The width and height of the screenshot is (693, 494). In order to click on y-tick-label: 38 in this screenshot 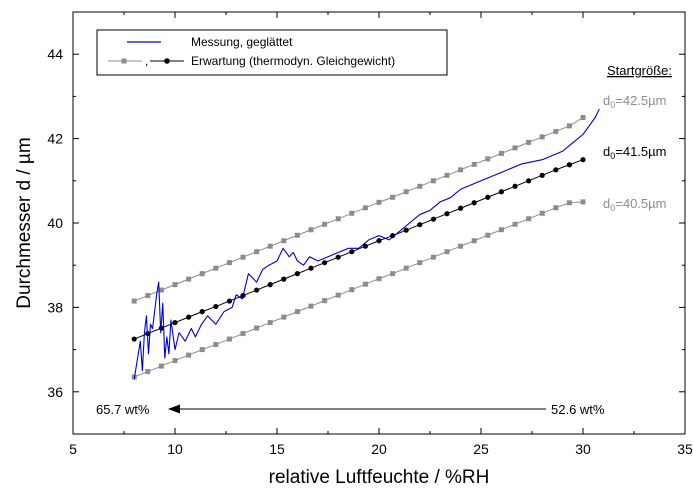, I will do `click(55, 307)`.